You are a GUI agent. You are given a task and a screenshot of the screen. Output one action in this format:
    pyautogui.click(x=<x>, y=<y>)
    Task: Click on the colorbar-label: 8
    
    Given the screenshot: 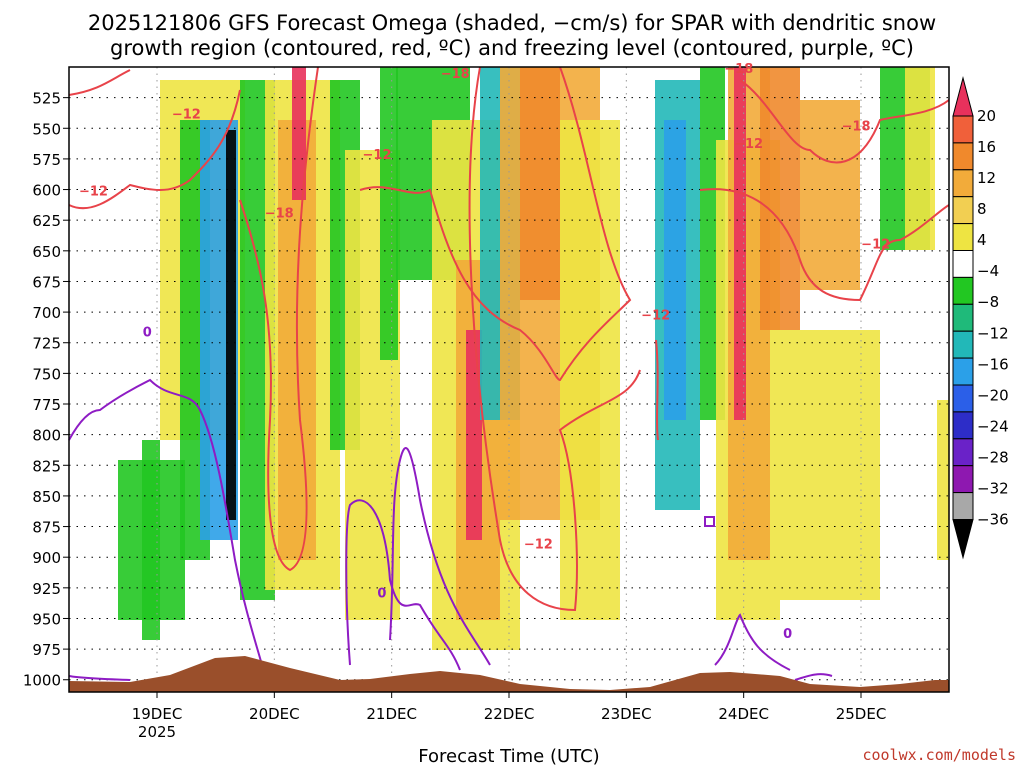 What is the action you would take?
    pyautogui.click(x=982, y=209)
    